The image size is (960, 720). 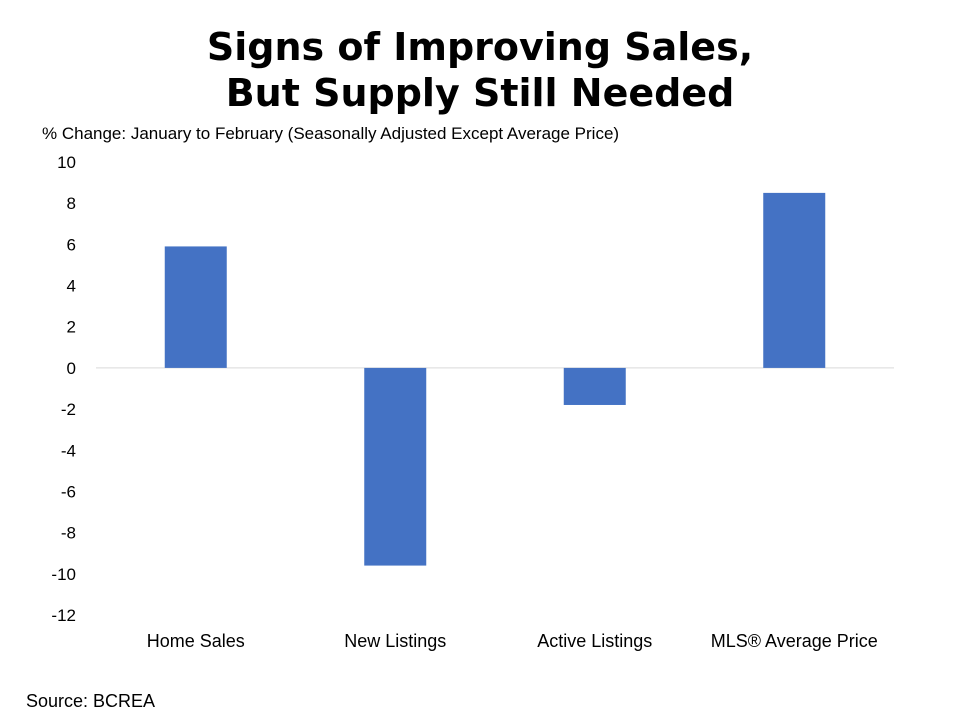 What do you see at coordinates (63, 574) in the screenshot?
I see `y-tick-label: -10` at bounding box center [63, 574].